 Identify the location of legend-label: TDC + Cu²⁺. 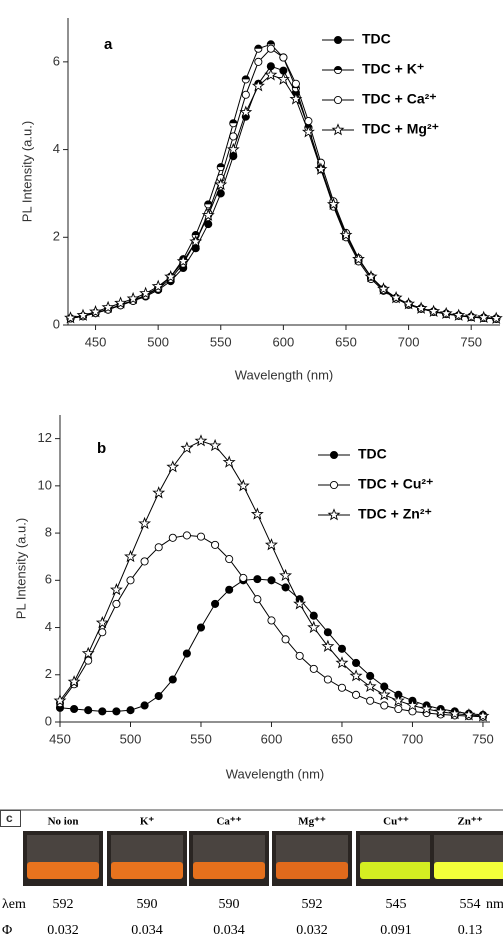
(395, 484).